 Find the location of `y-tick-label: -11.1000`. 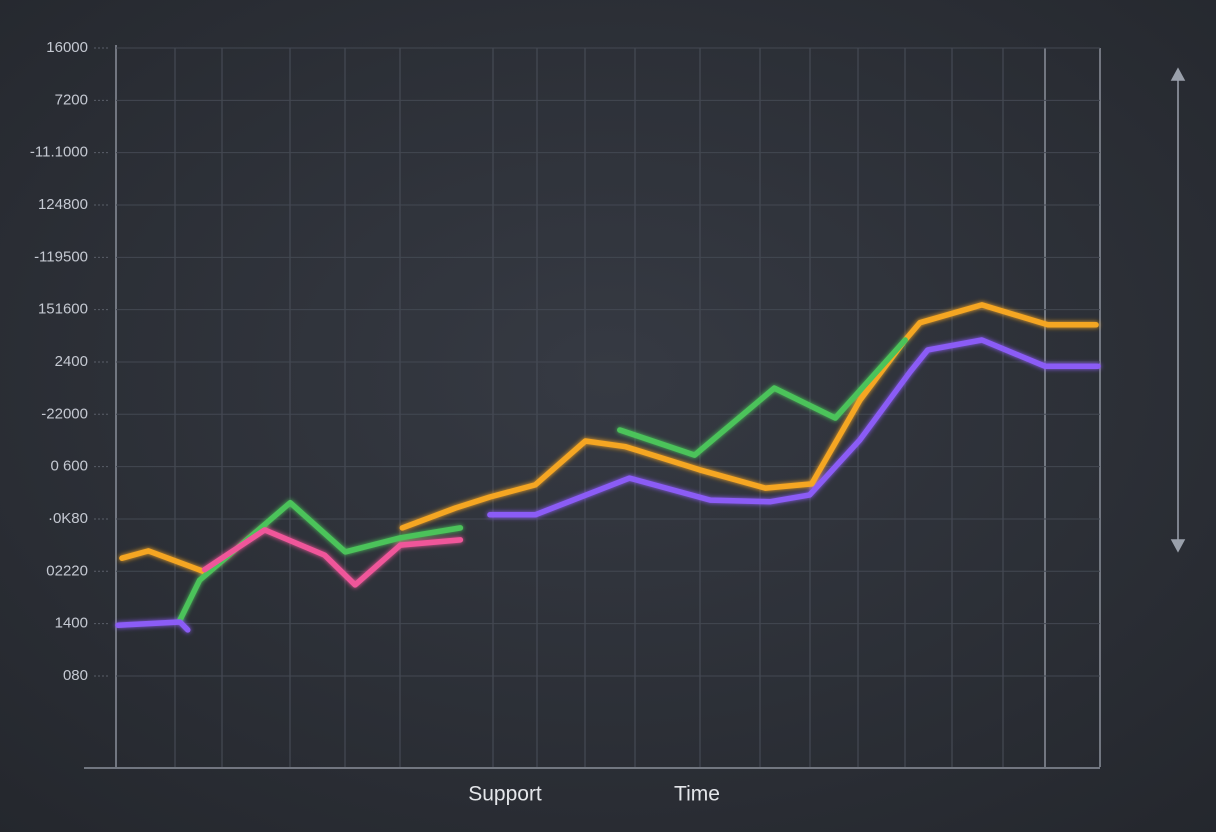

y-tick-label: -11.1000 is located at coordinates (59, 152).